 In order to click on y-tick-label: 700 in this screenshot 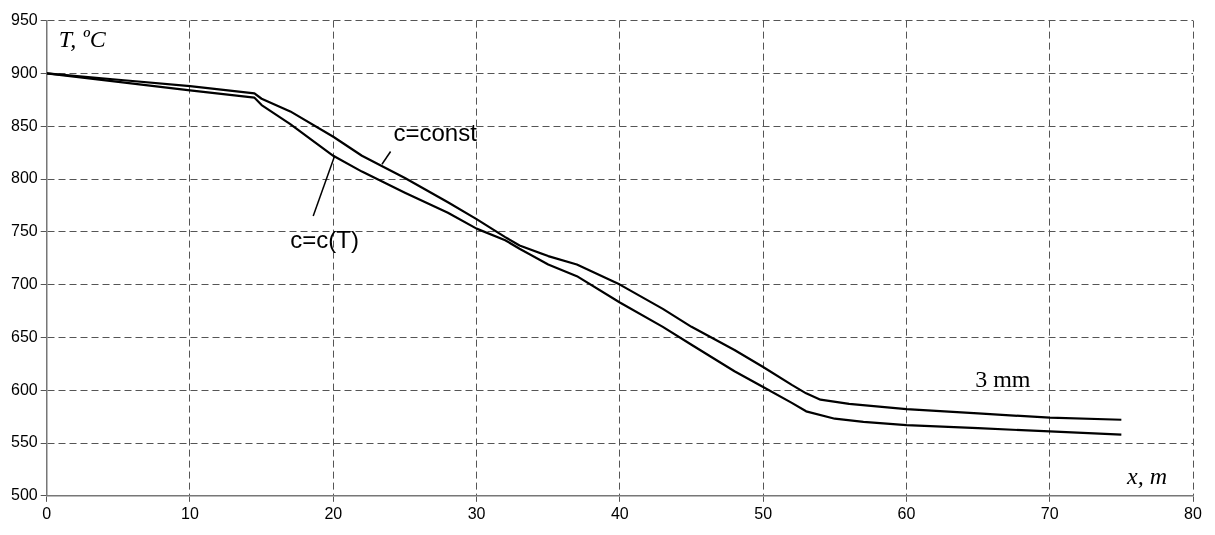, I will do `click(24, 284)`.